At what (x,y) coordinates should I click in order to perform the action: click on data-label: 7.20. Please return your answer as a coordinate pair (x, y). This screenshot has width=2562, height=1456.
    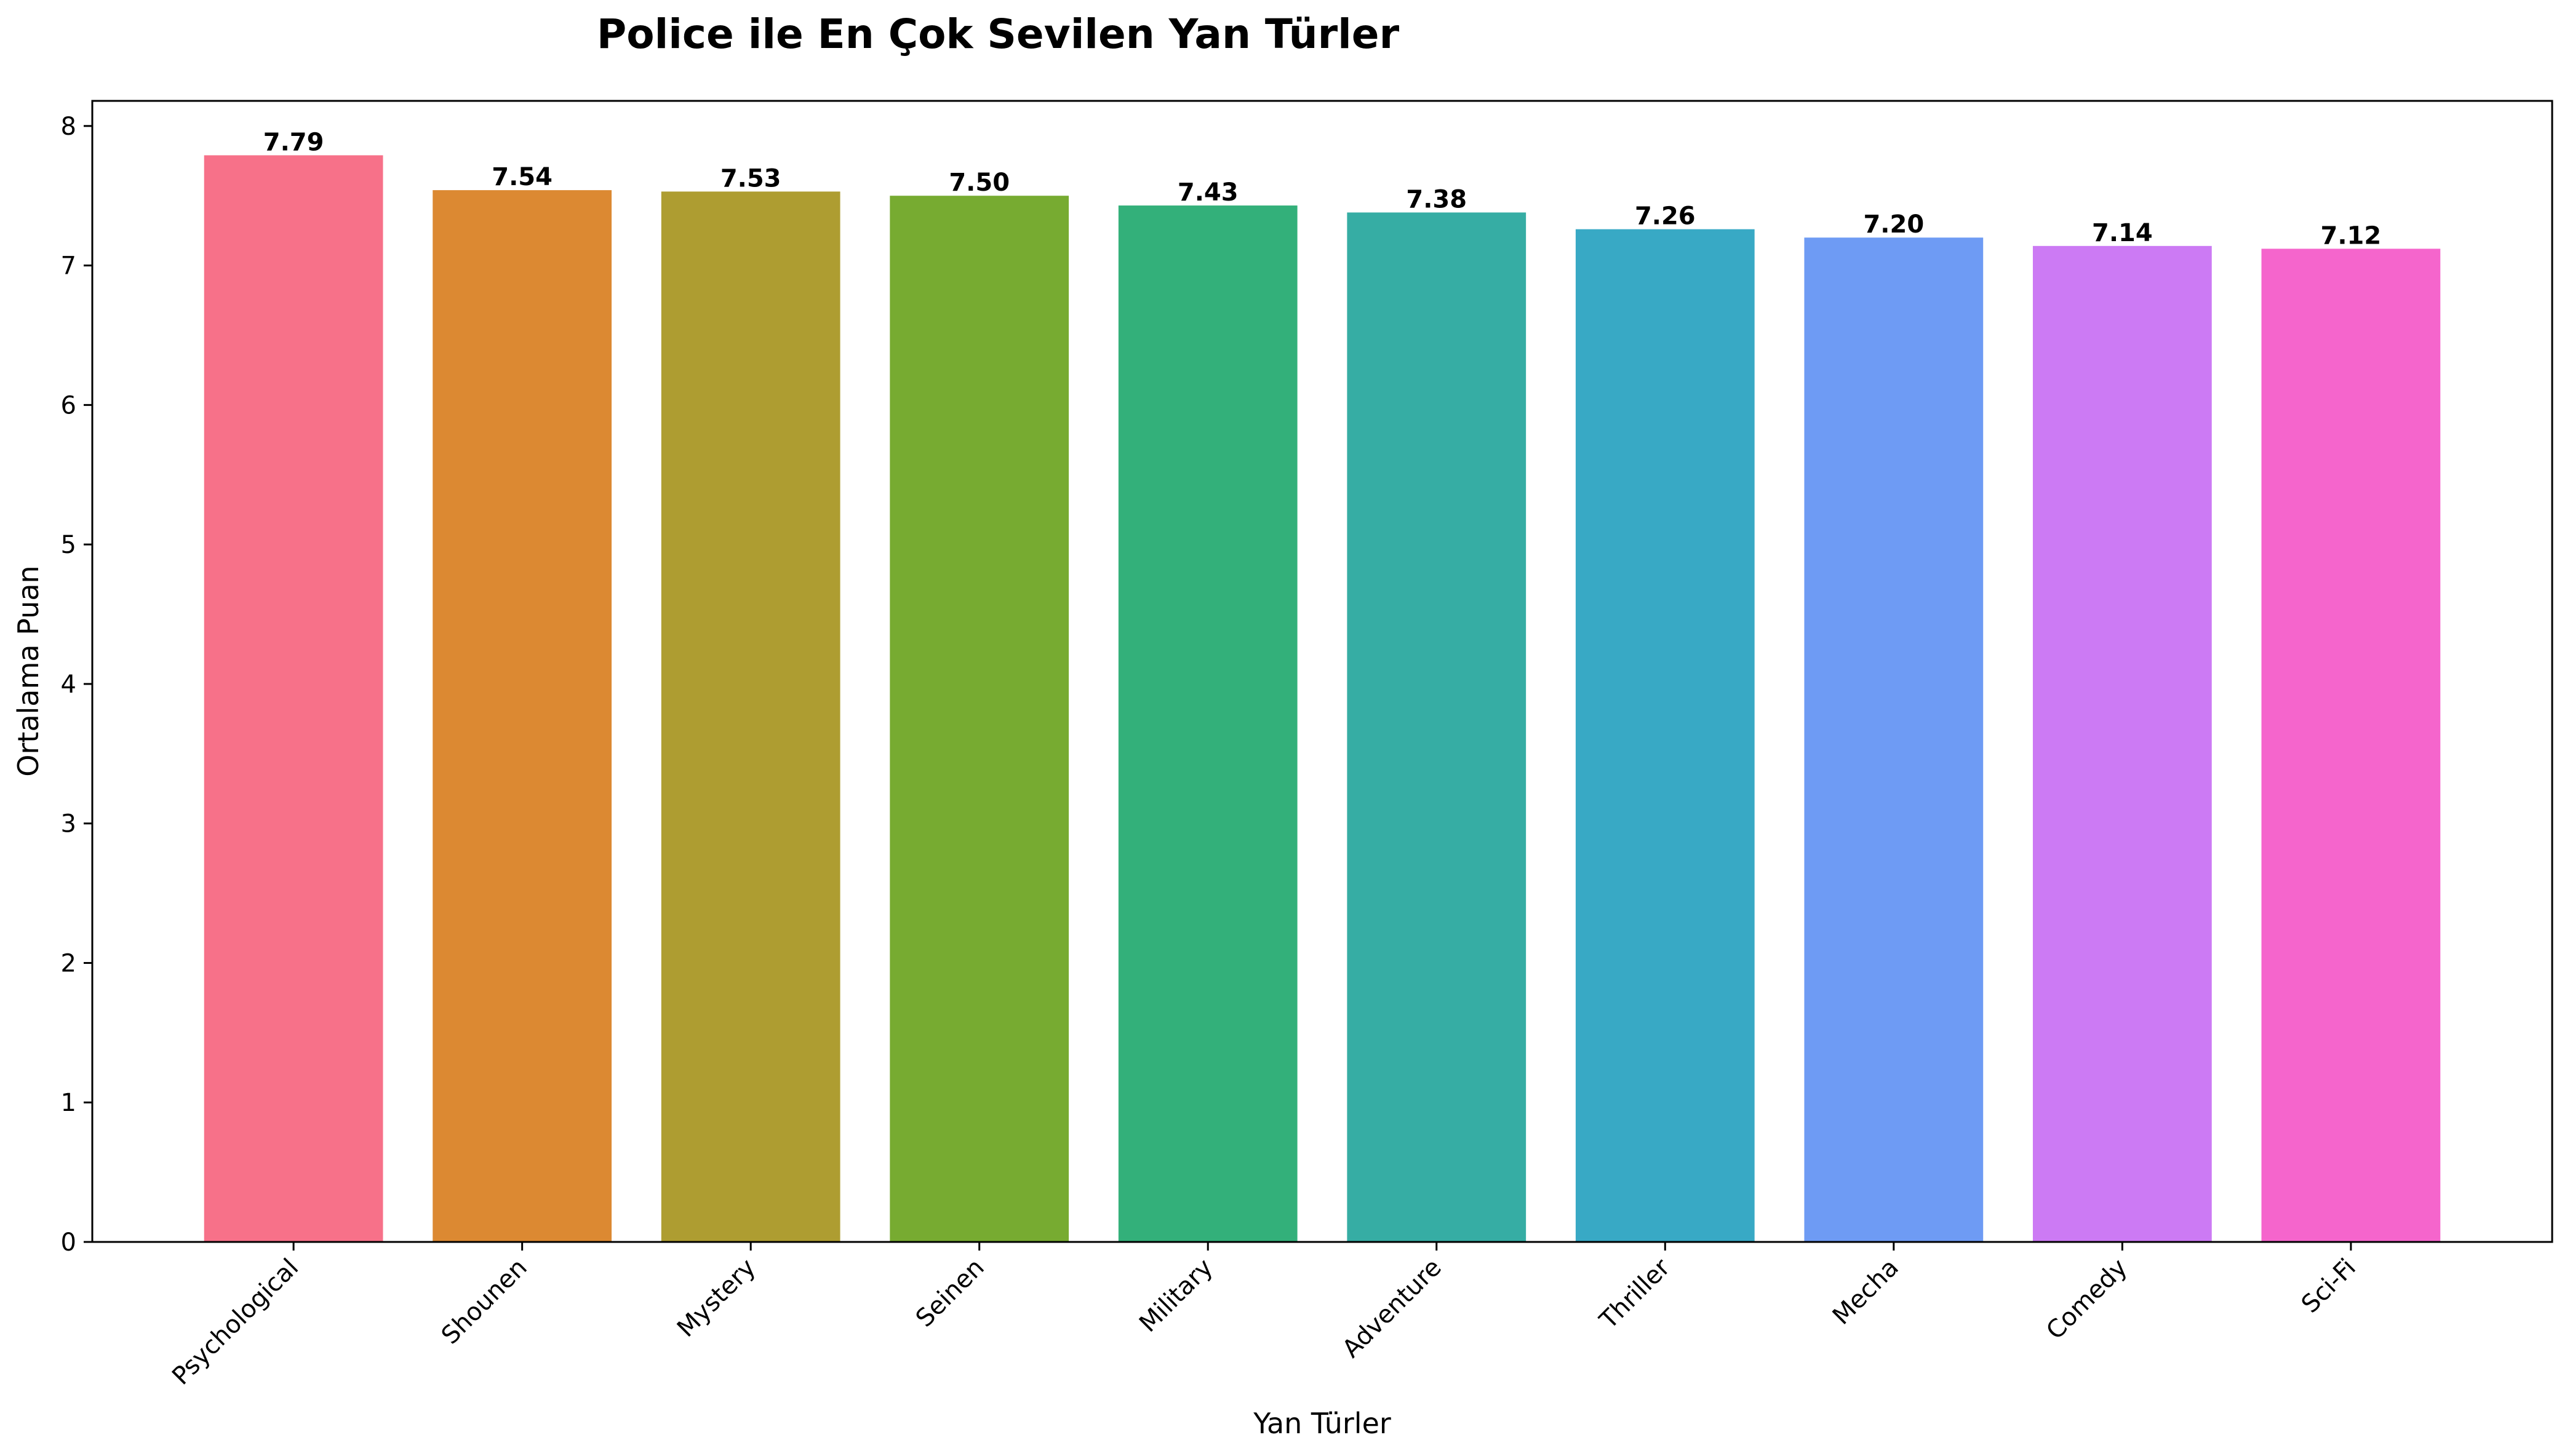
    Looking at the image, I should click on (1894, 224).